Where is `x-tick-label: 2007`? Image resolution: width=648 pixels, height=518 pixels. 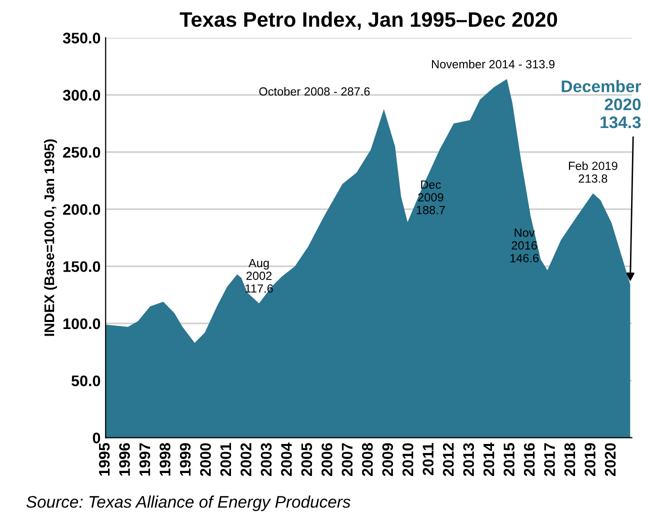
x-tick-label: 2007 is located at coordinates (347, 459).